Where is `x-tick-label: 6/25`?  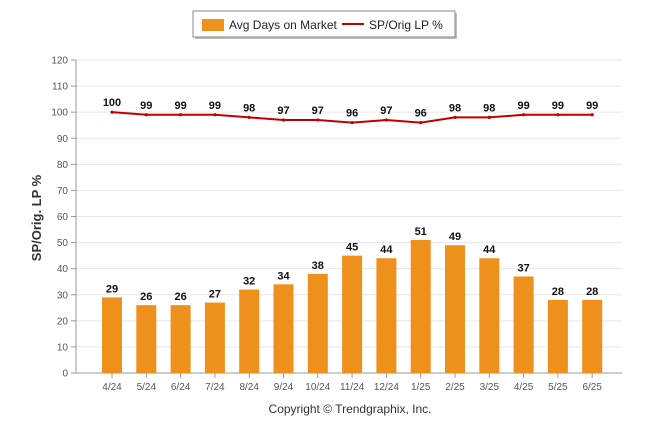
x-tick-label: 6/25 is located at coordinates (592, 387).